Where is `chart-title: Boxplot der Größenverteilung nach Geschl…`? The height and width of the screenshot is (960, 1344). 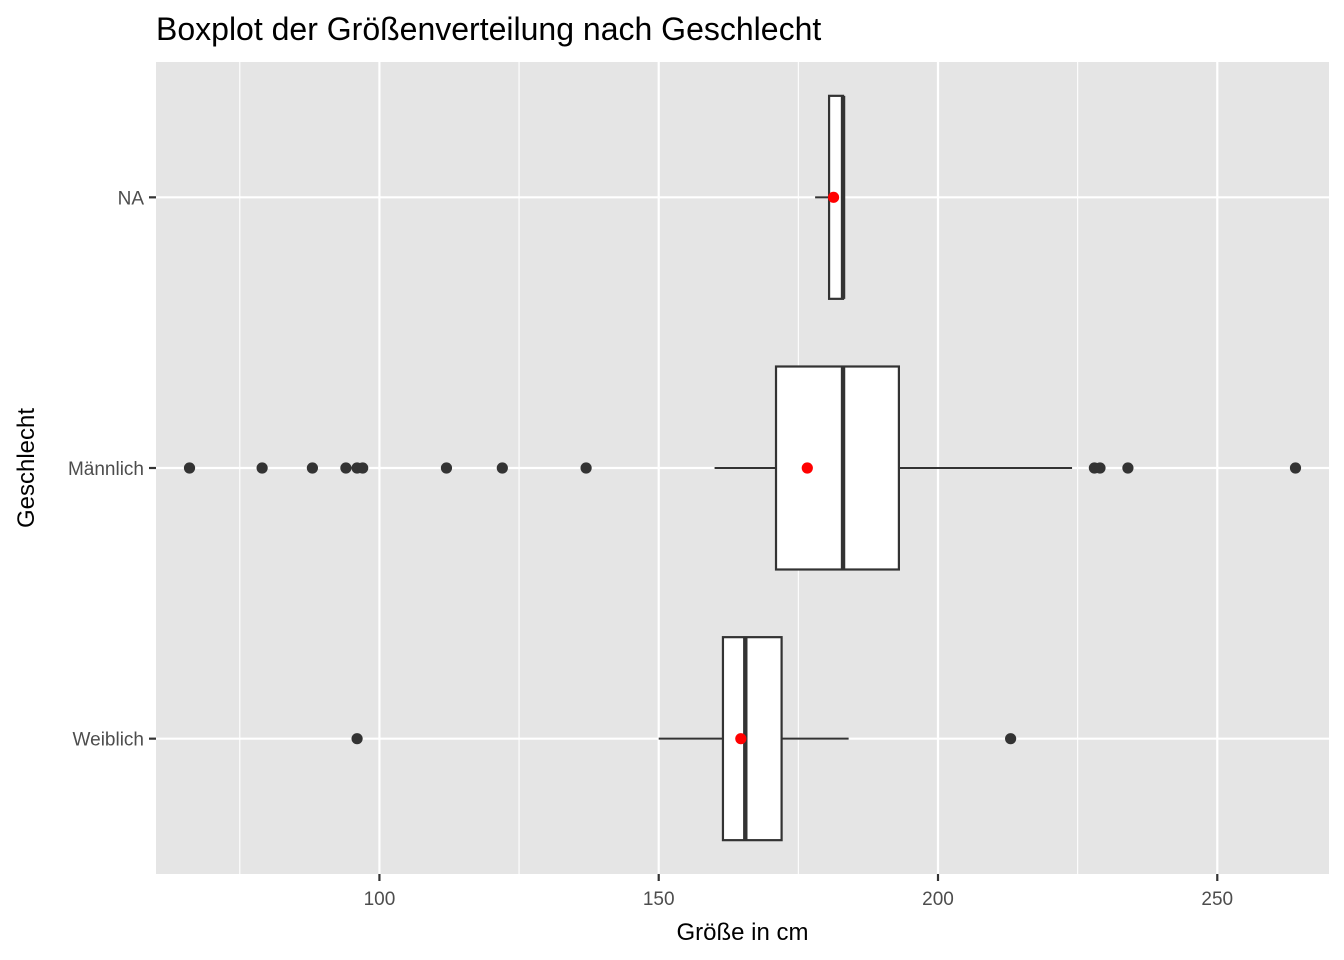
chart-title: Boxplot der Größenverteilung nach Geschl… is located at coordinates (488, 29).